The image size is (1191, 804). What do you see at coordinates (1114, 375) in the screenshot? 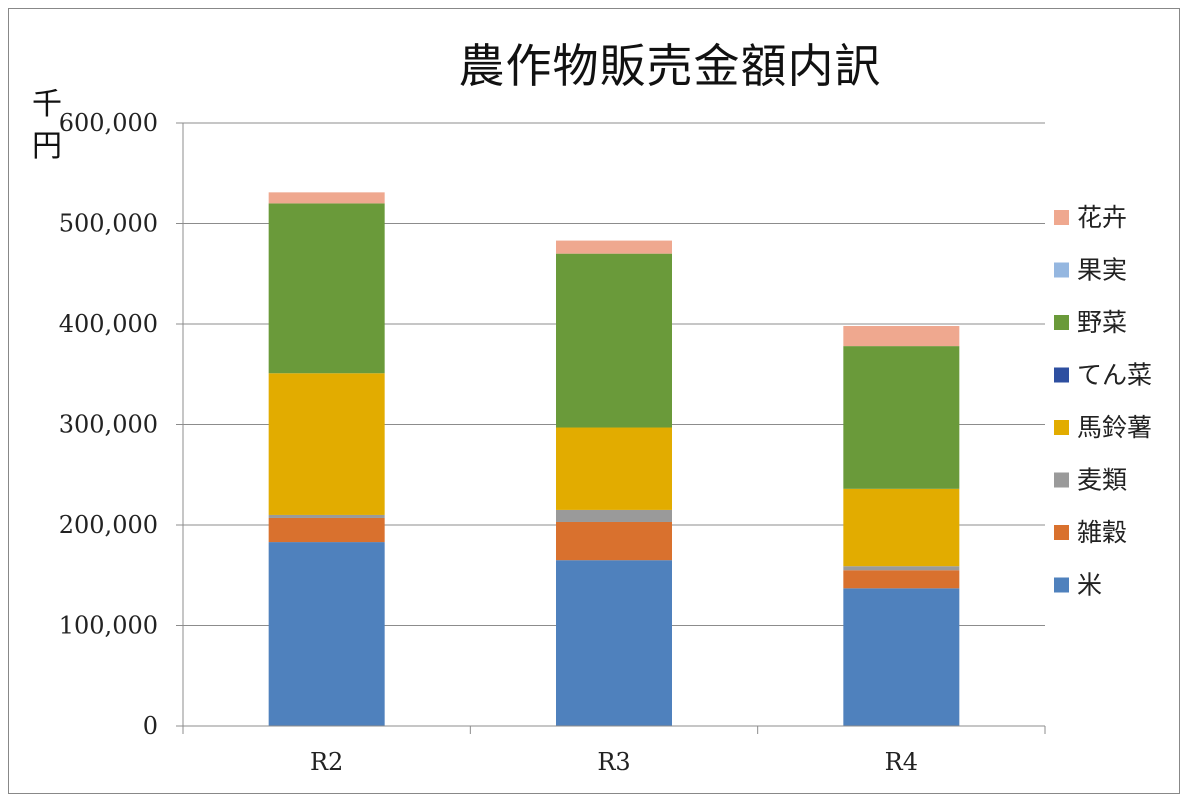
I see `legend-label: てん菜` at bounding box center [1114, 375].